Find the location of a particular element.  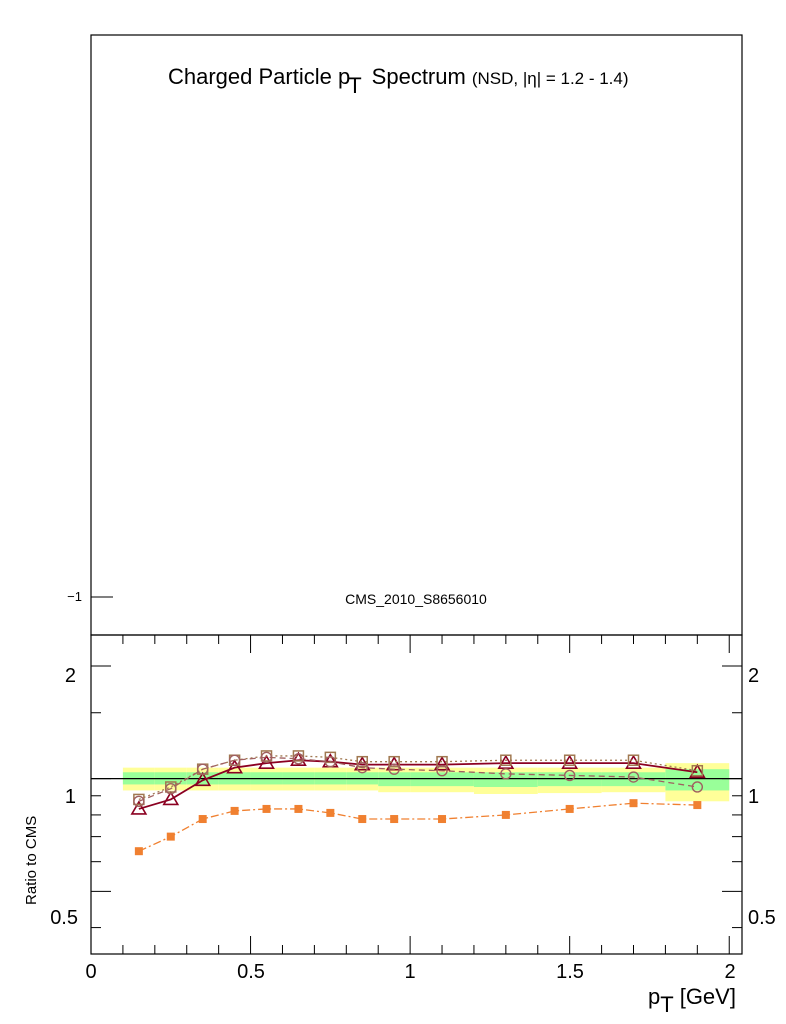

ratio-series is located at coordinates (418, 803).